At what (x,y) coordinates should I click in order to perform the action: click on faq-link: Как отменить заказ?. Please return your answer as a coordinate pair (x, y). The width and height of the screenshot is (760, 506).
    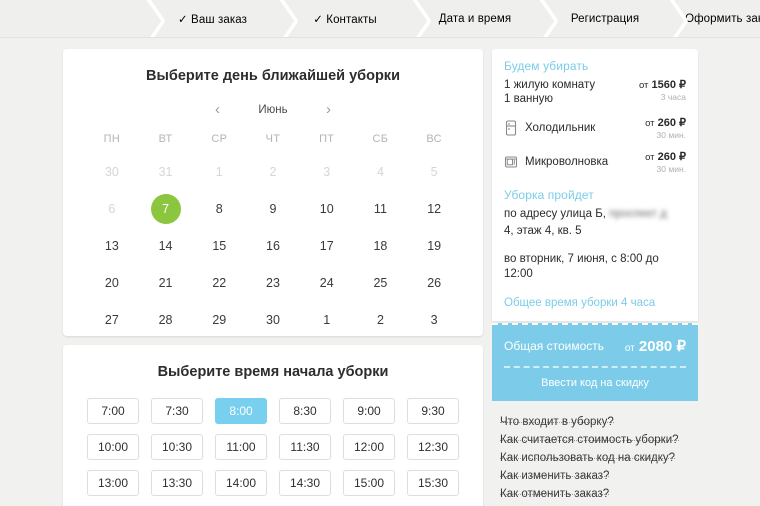
    Looking at the image, I should click on (555, 494).